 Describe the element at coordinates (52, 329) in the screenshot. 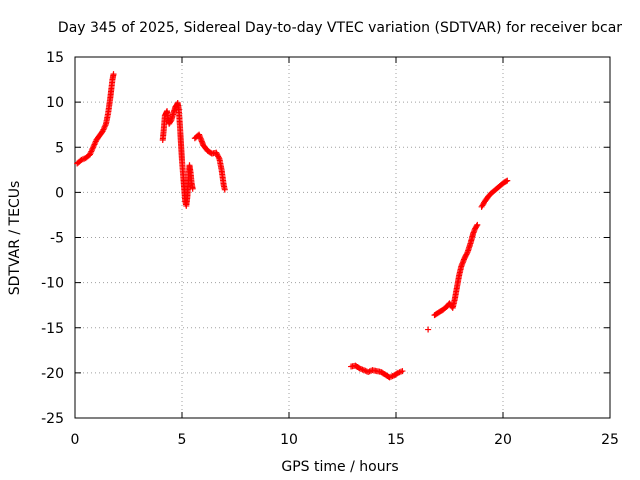

I see `y-tick-label: -15` at that location.